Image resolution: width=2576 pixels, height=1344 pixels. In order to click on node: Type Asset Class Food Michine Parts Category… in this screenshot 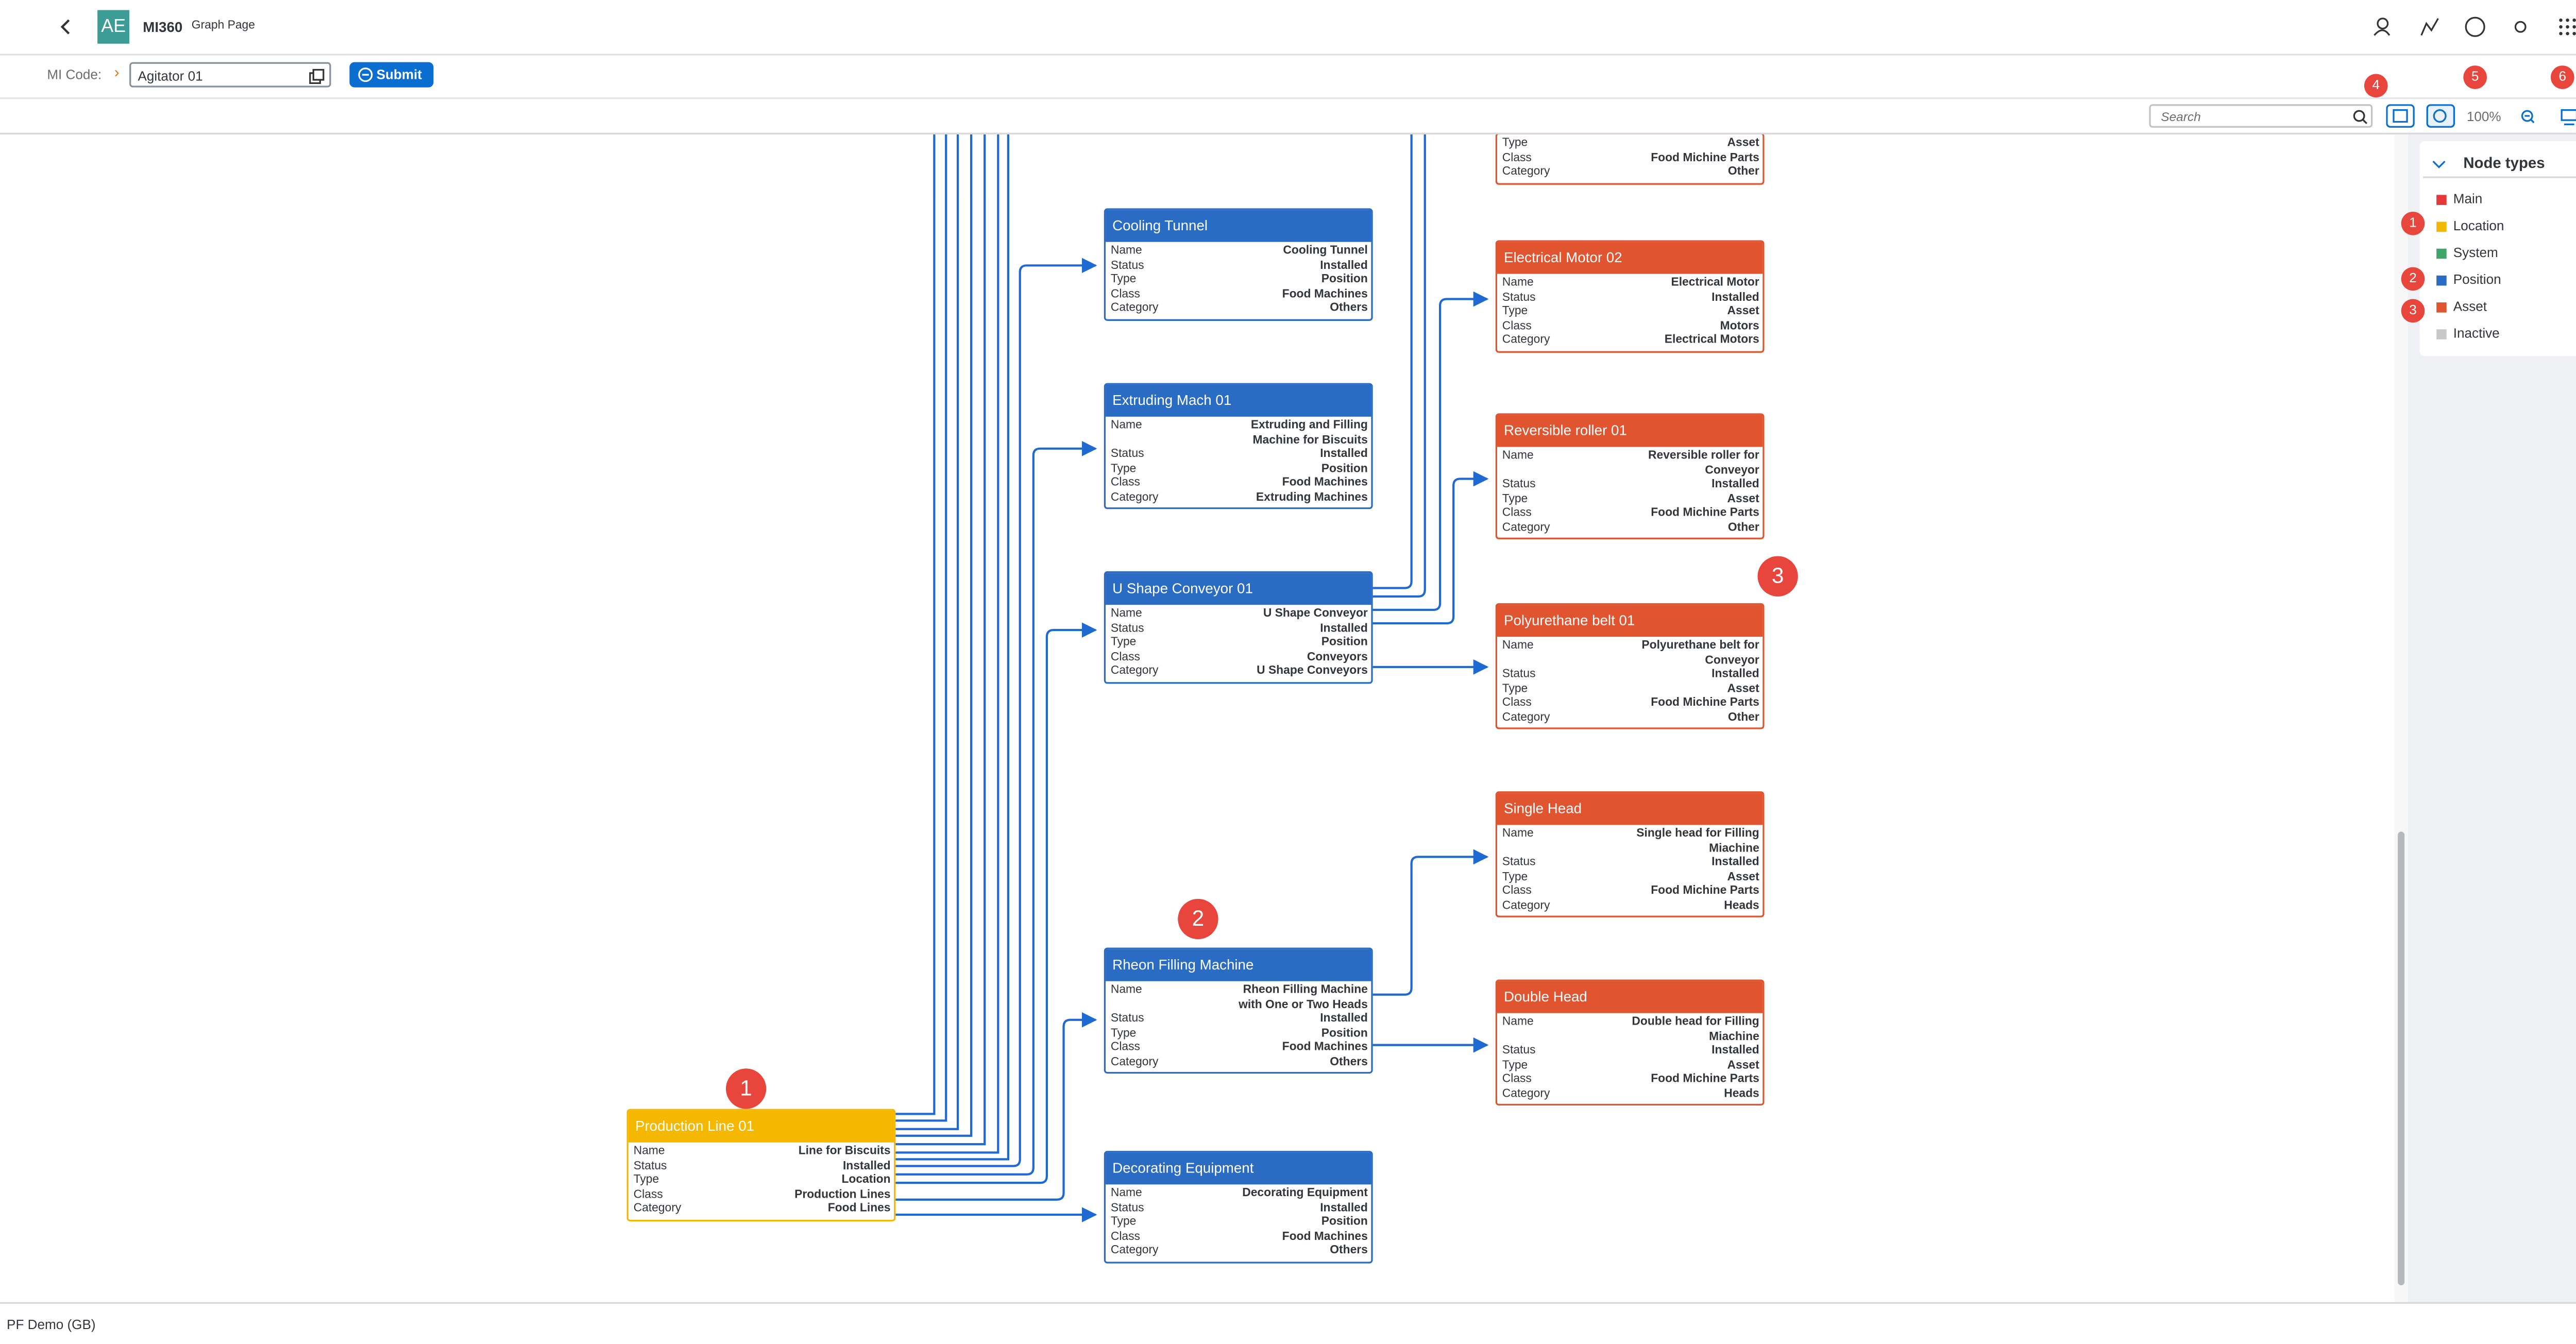, I will do `click(1630, 159)`.